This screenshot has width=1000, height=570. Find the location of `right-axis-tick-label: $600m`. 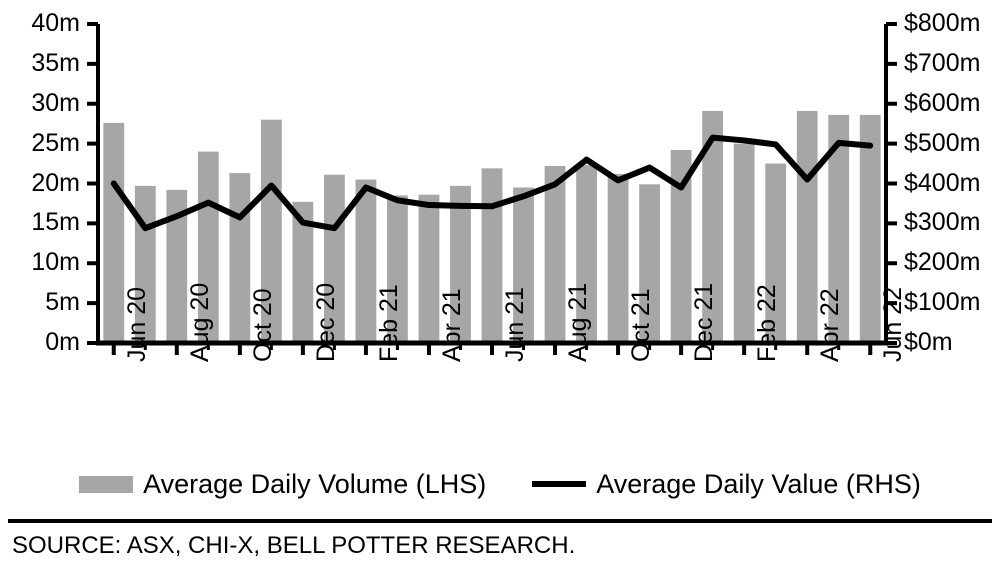

right-axis-tick-label: $600m is located at coordinates (942, 102).